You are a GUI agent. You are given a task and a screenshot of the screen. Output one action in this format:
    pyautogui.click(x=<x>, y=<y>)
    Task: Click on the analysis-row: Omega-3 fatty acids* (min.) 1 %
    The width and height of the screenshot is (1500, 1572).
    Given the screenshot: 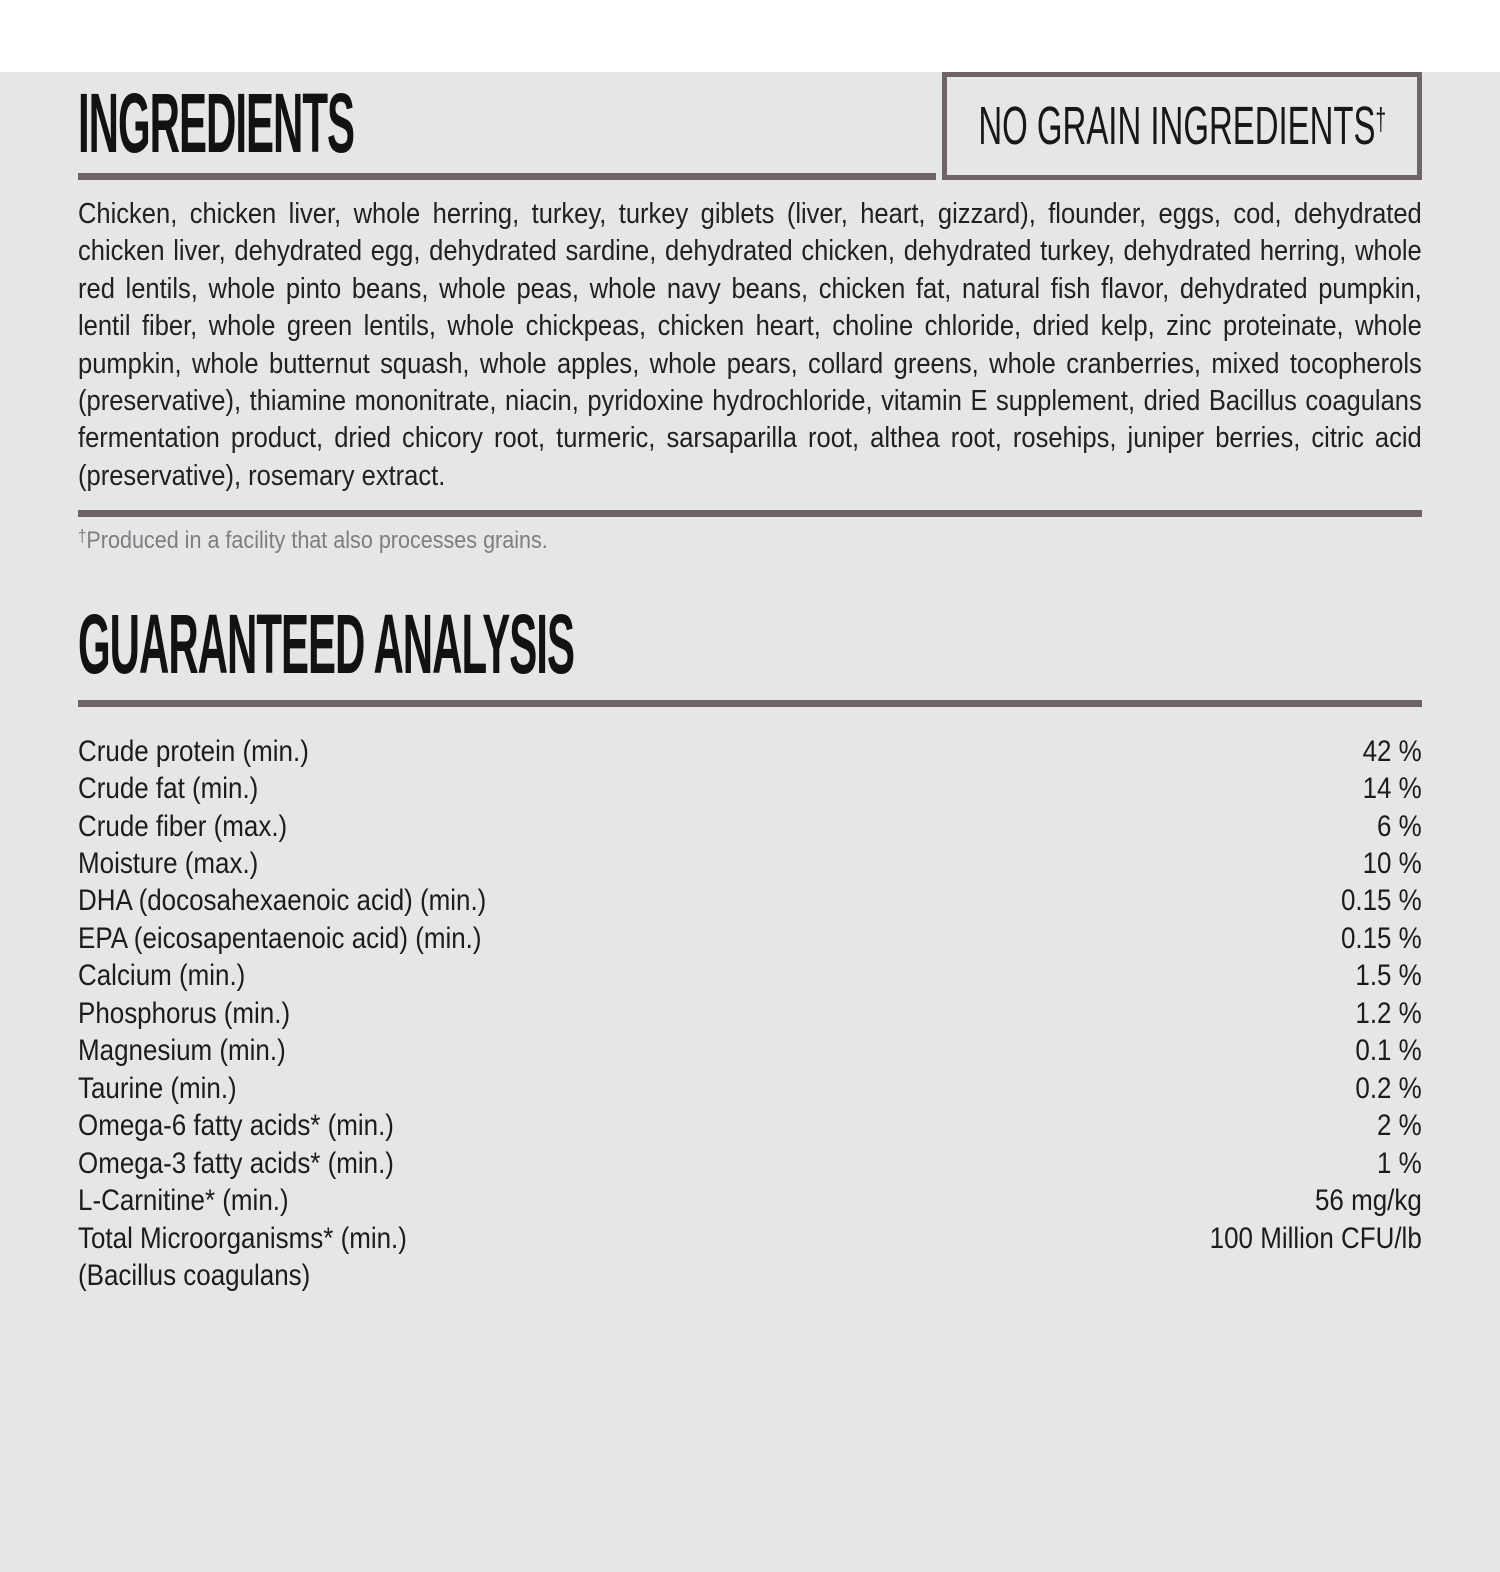 What is the action you would take?
    pyautogui.click(x=750, y=1163)
    